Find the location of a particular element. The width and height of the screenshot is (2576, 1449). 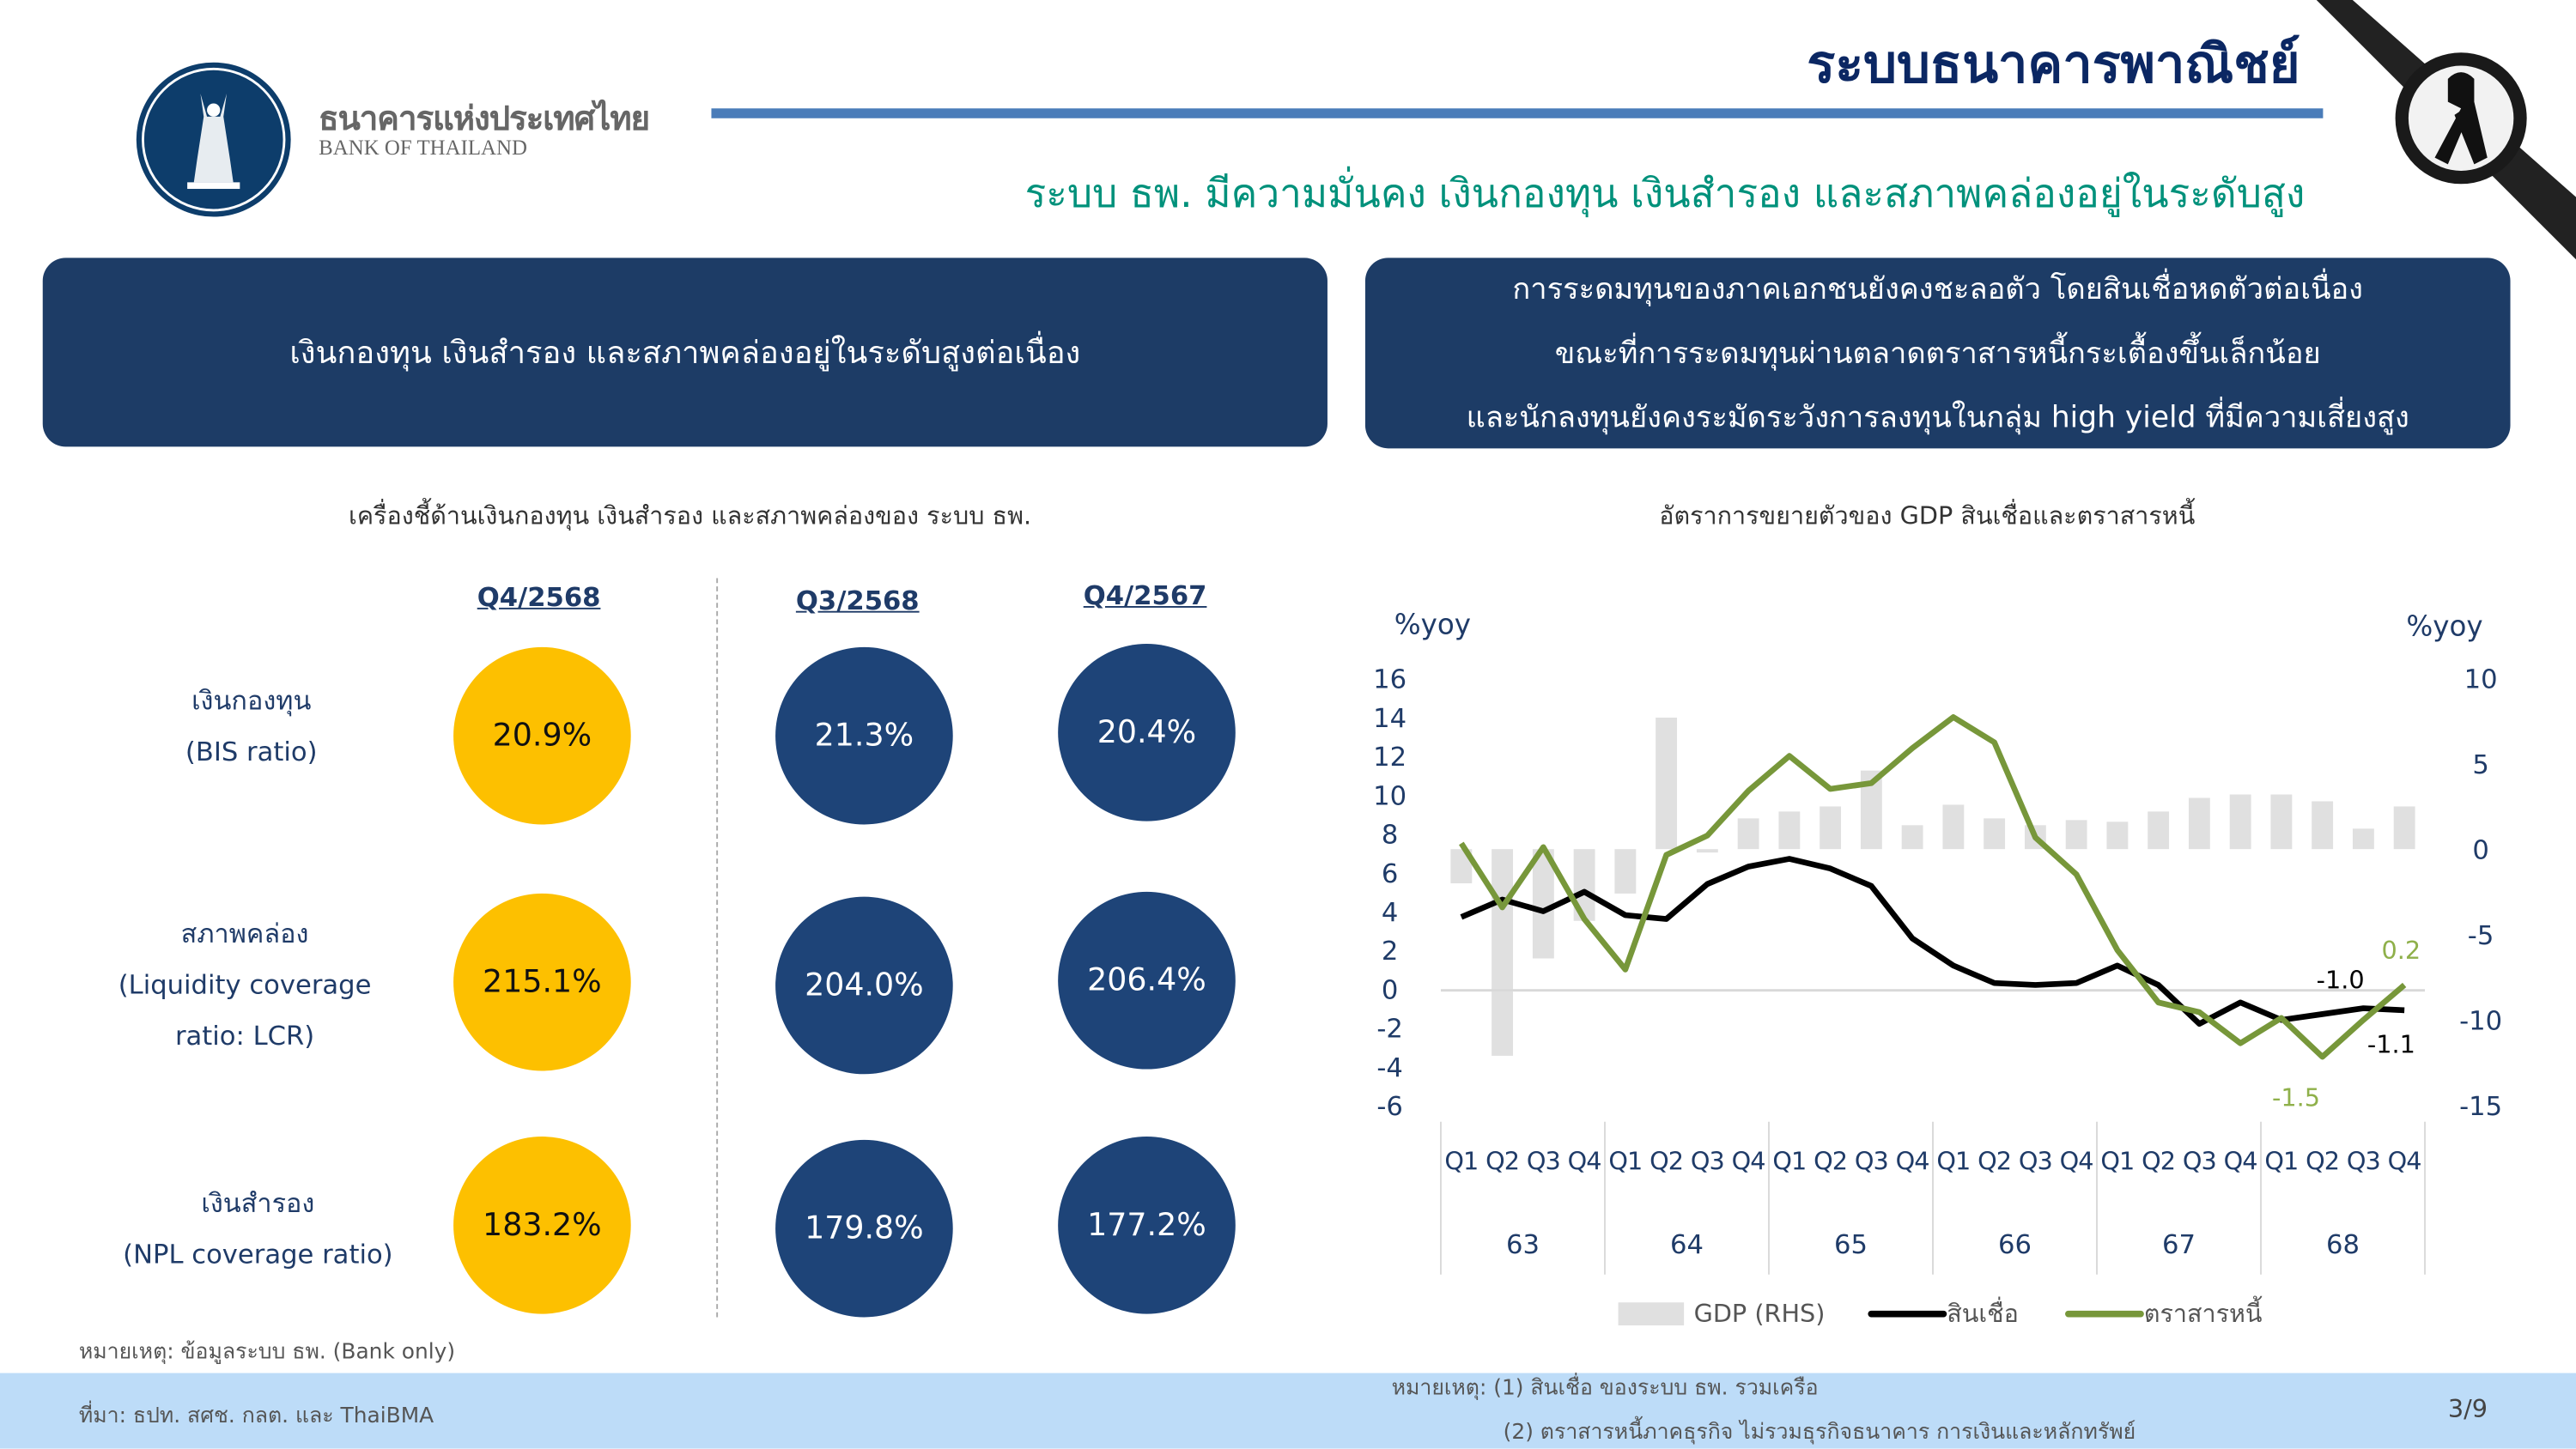

column-header: Q4/2567 is located at coordinates (1145, 595).